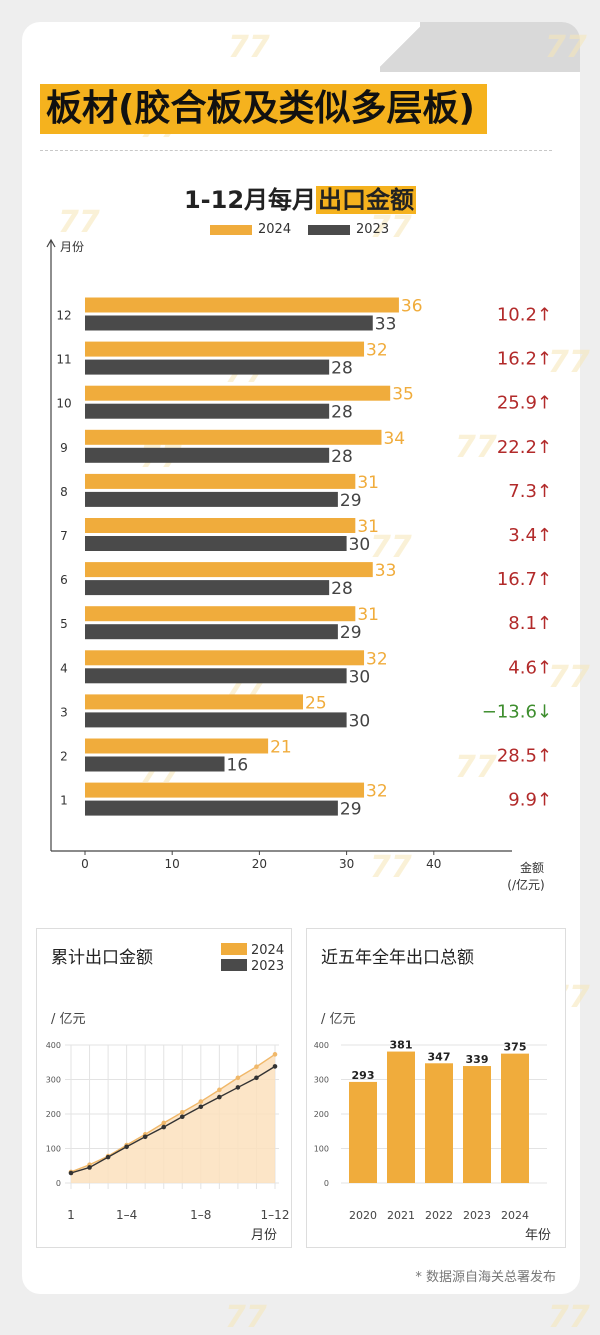  Describe the element at coordinates (85, 864) in the screenshot. I see `x-tick-label: 0` at that location.